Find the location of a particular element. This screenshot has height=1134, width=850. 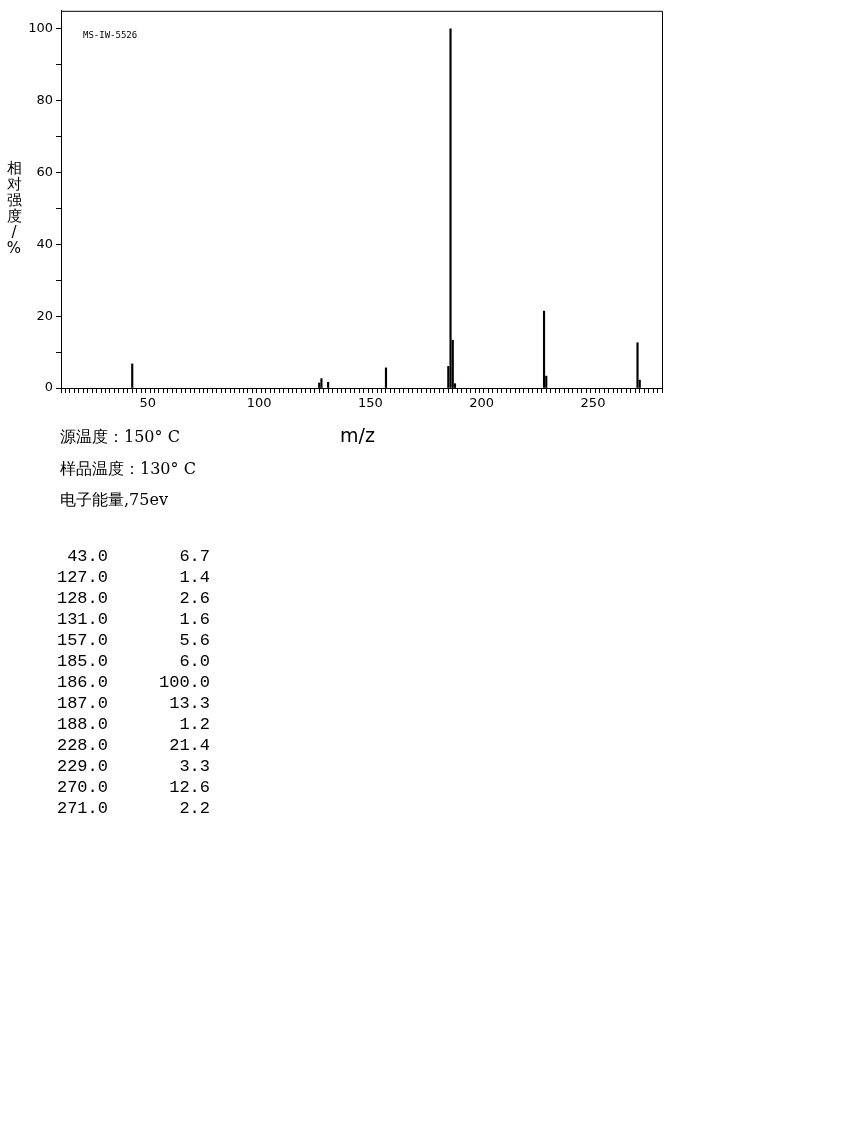

x-tick-label: 250 is located at coordinates (593, 403).